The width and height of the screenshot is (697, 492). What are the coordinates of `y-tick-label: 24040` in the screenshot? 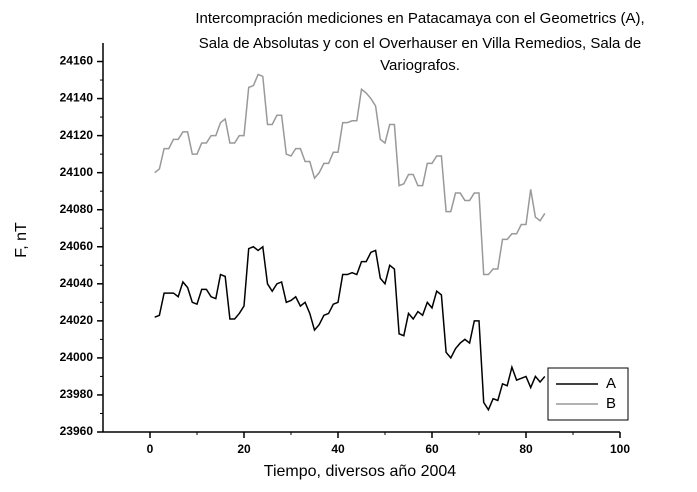 It's located at (77, 283).